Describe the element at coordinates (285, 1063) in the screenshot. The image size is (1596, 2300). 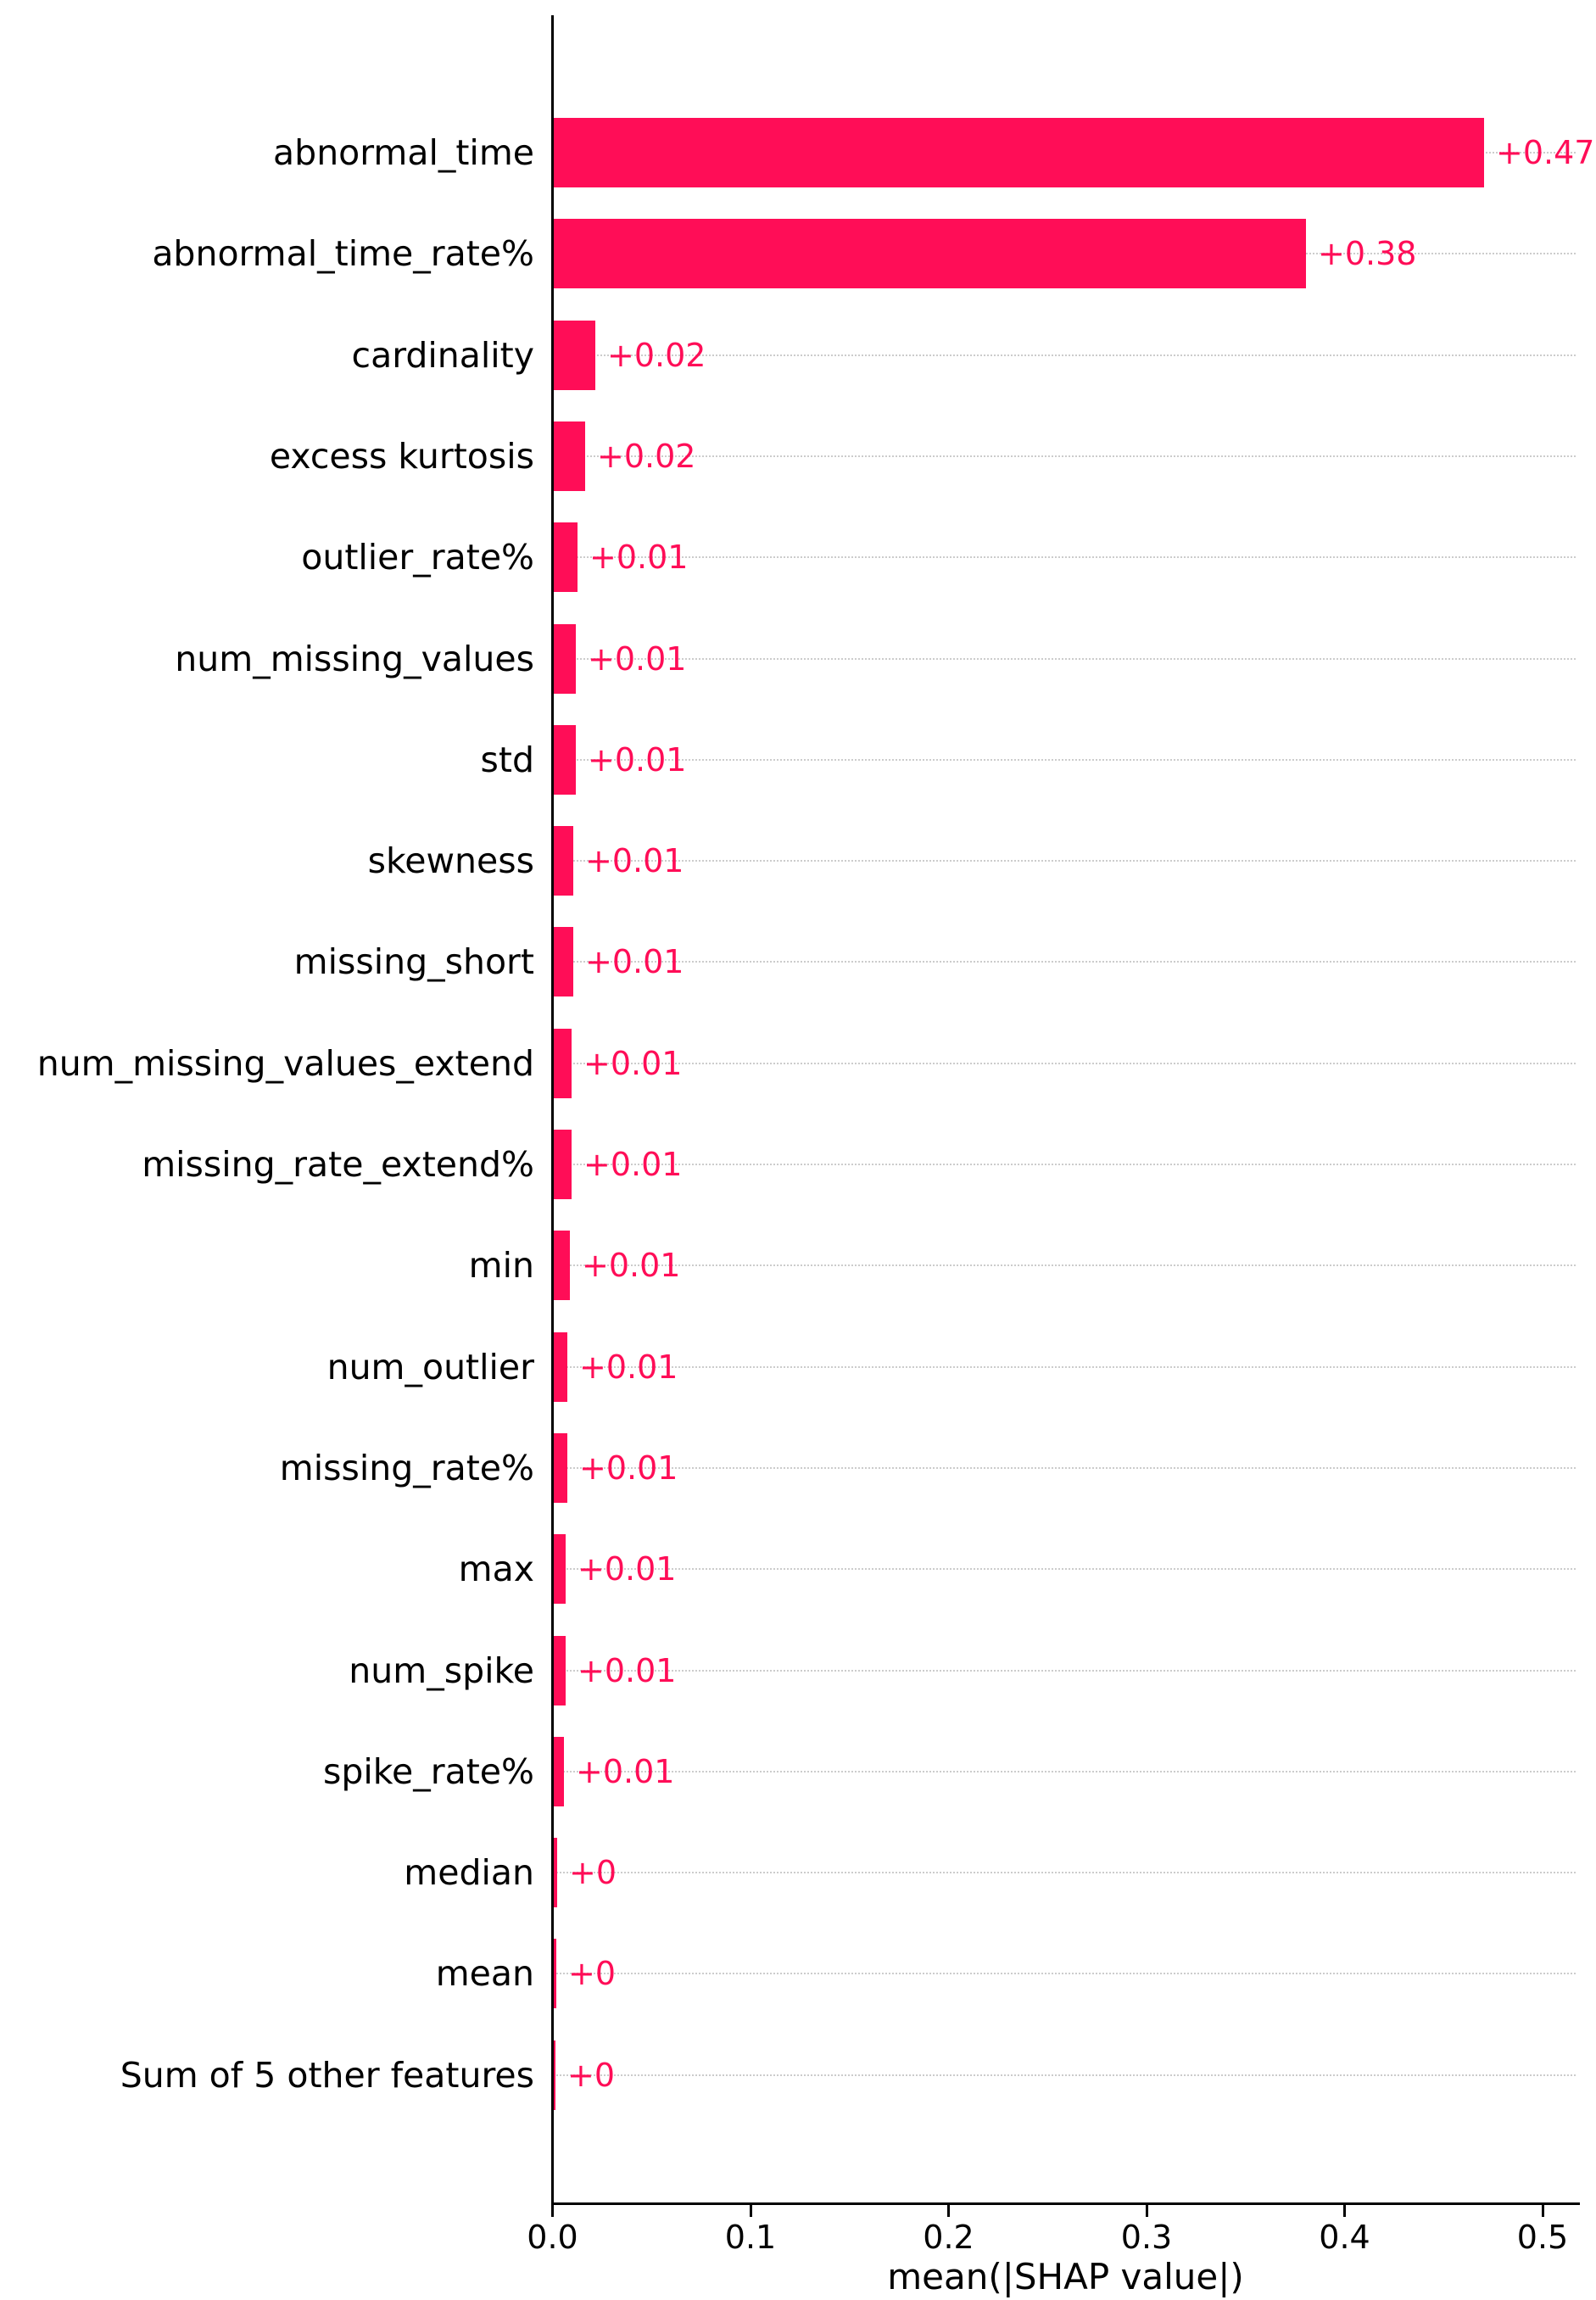
I see `feature-label: num_missing_values_extend` at that location.